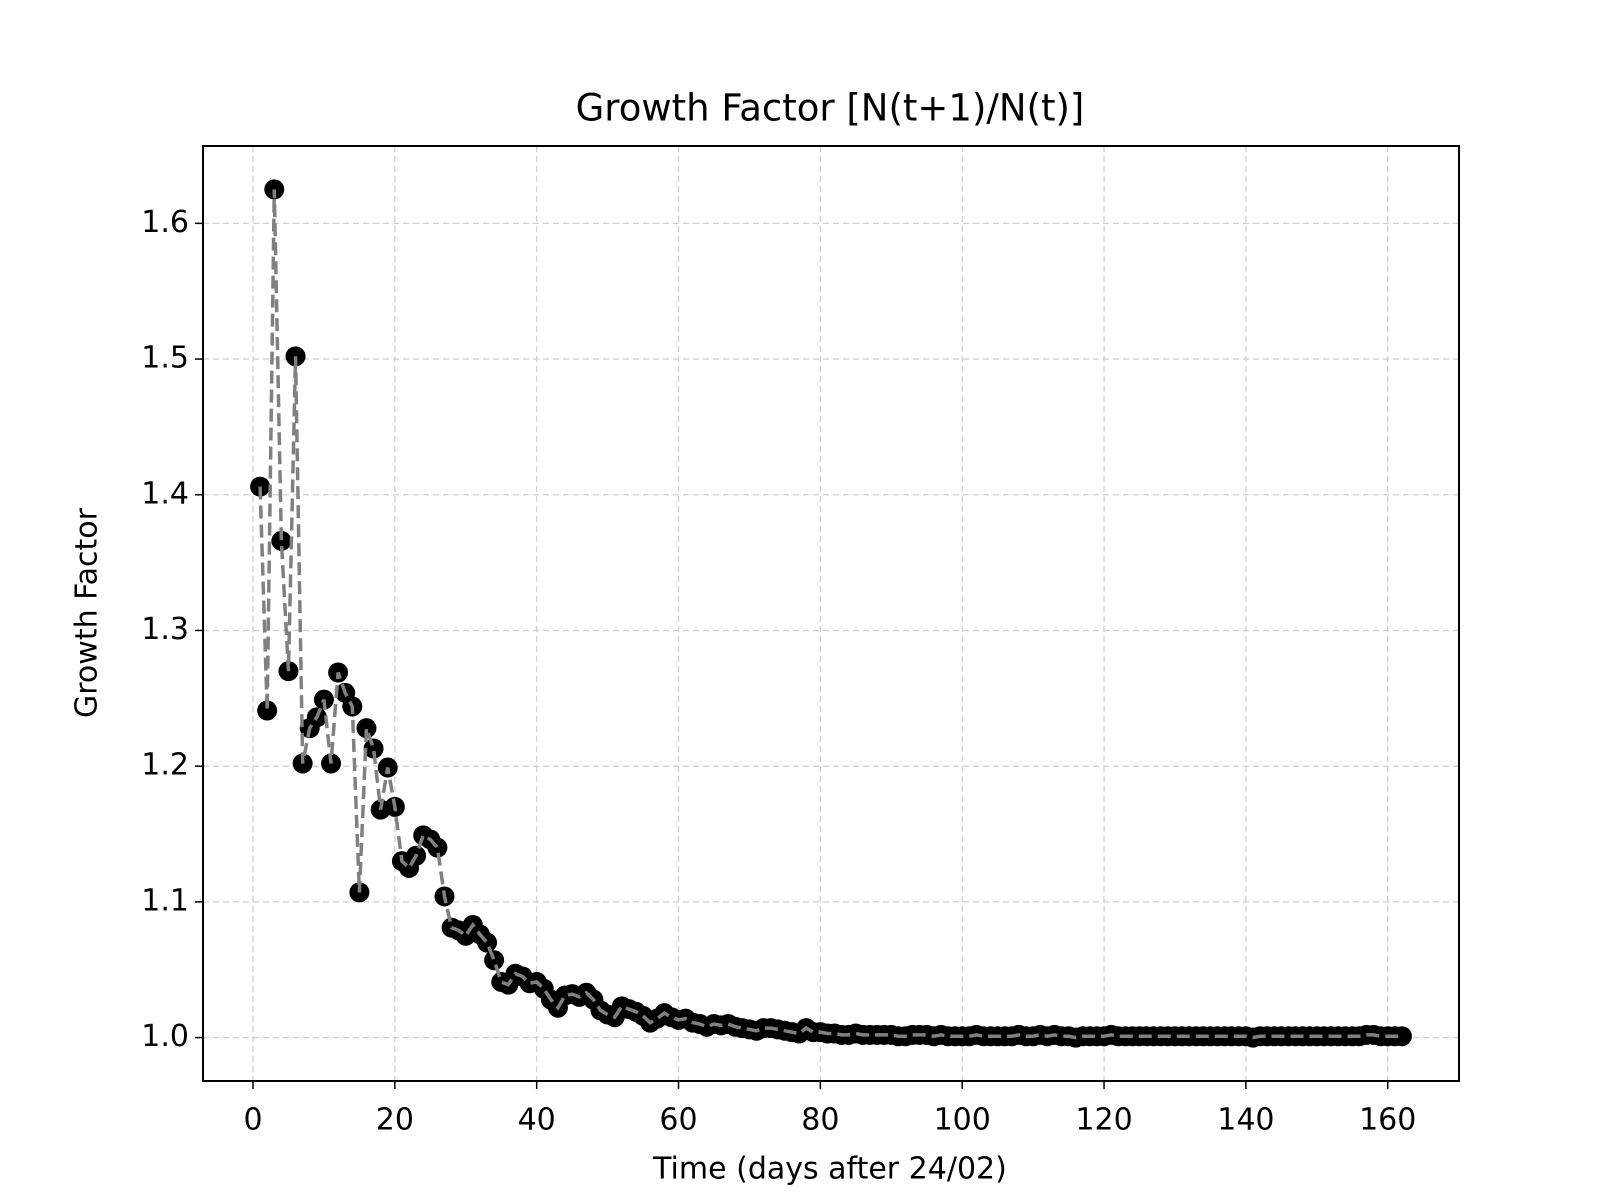 This screenshot has width=1600, height=1200. I want to click on y-axis-label: Growth Factor, so click(87, 612).